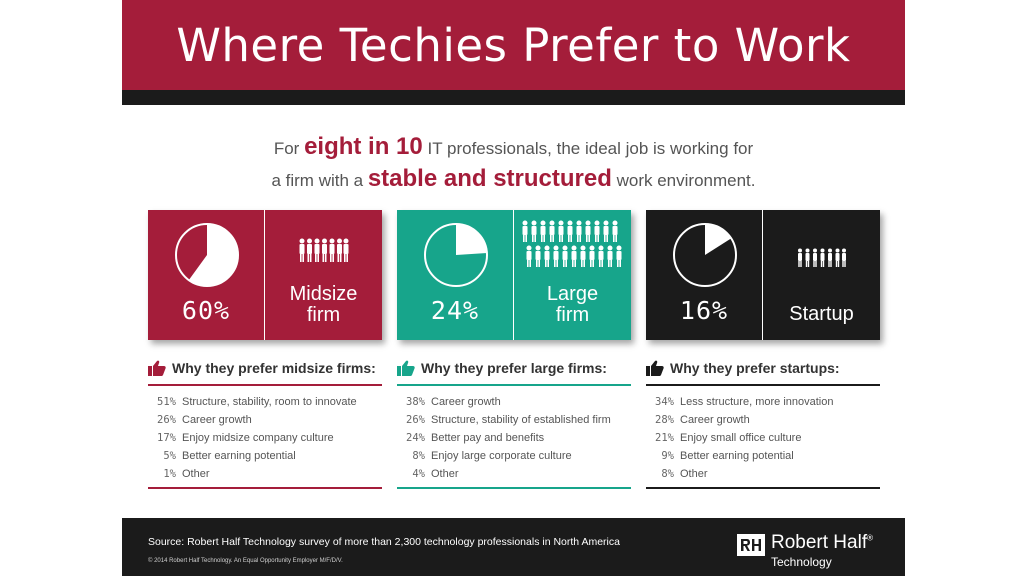  I want to click on card-midsize-label: Midsize firm, so click(323, 275).